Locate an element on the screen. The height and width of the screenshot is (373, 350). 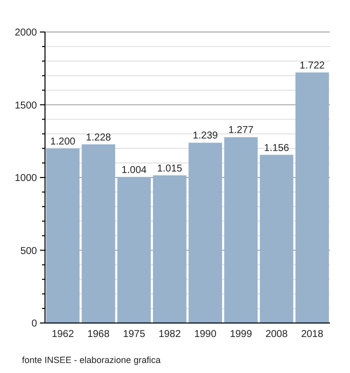
x-tick-label: 1962 is located at coordinates (63, 334).